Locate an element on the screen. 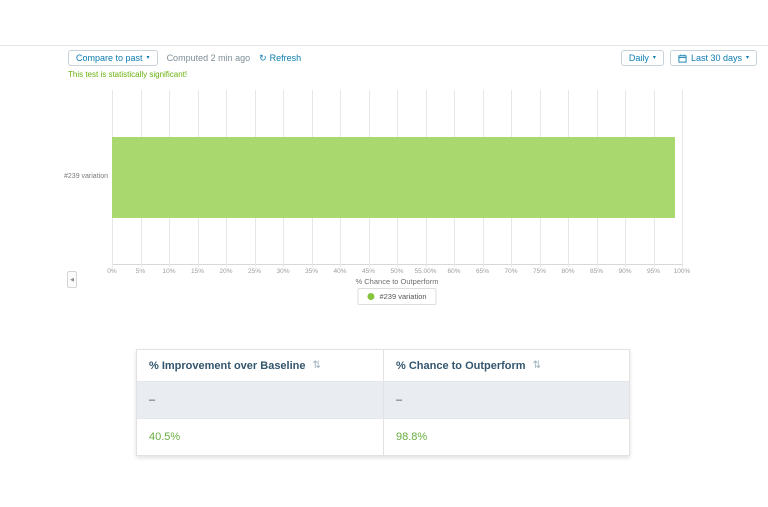  x-axis-title: % Chance to Outperform is located at coordinates (397, 281).